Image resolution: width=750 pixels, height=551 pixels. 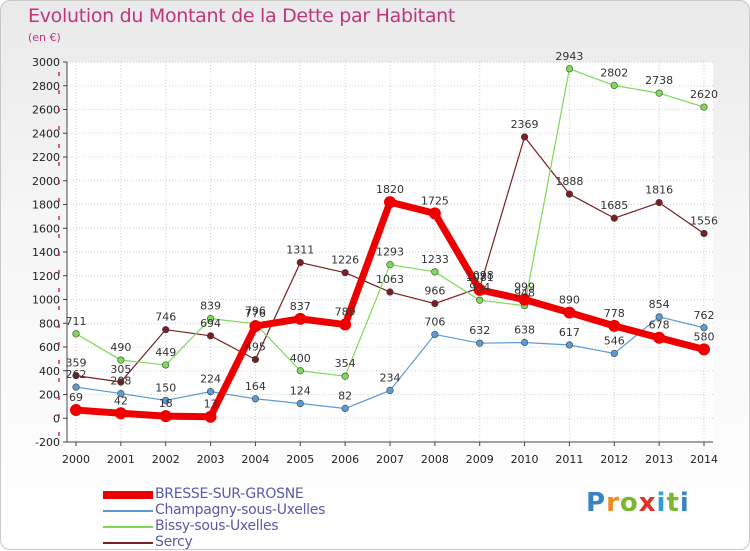 What do you see at coordinates (211, 459) in the screenshot?
I see `x-tick-label: 2003` at bounding box center [211, 459].